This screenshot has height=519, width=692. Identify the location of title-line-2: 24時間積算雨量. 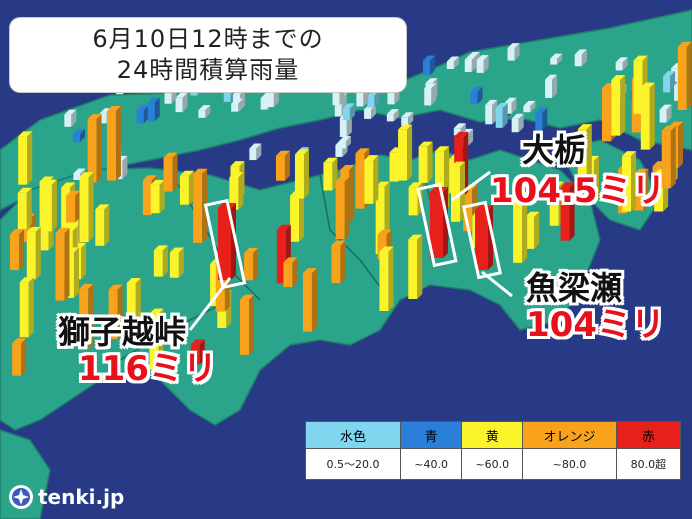
(208, 70).